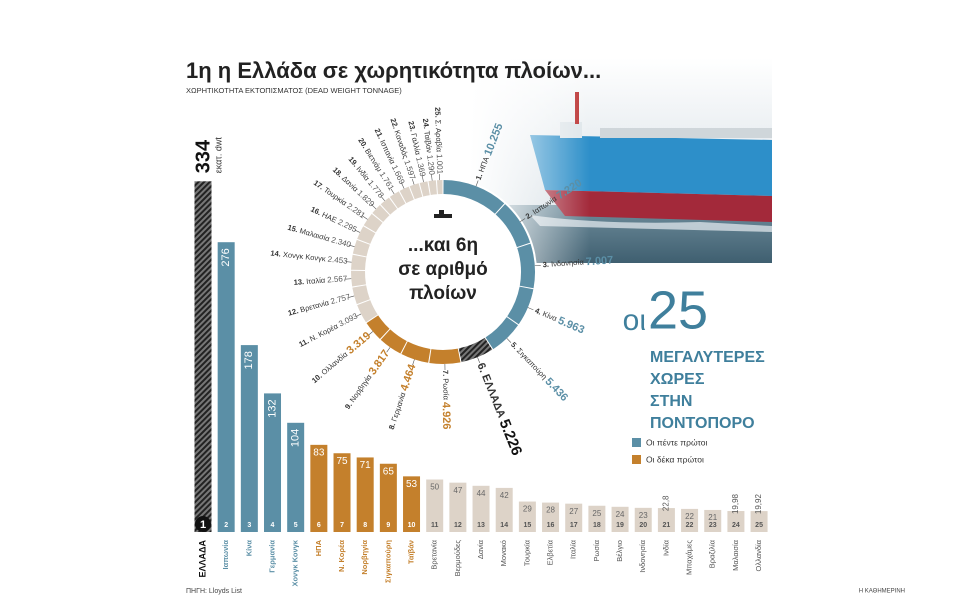 This screenshot has width=958, height=598. Describe the element at coordinates (665, 547) in the screenshot. I see `category-label: Ινδία` at that location.